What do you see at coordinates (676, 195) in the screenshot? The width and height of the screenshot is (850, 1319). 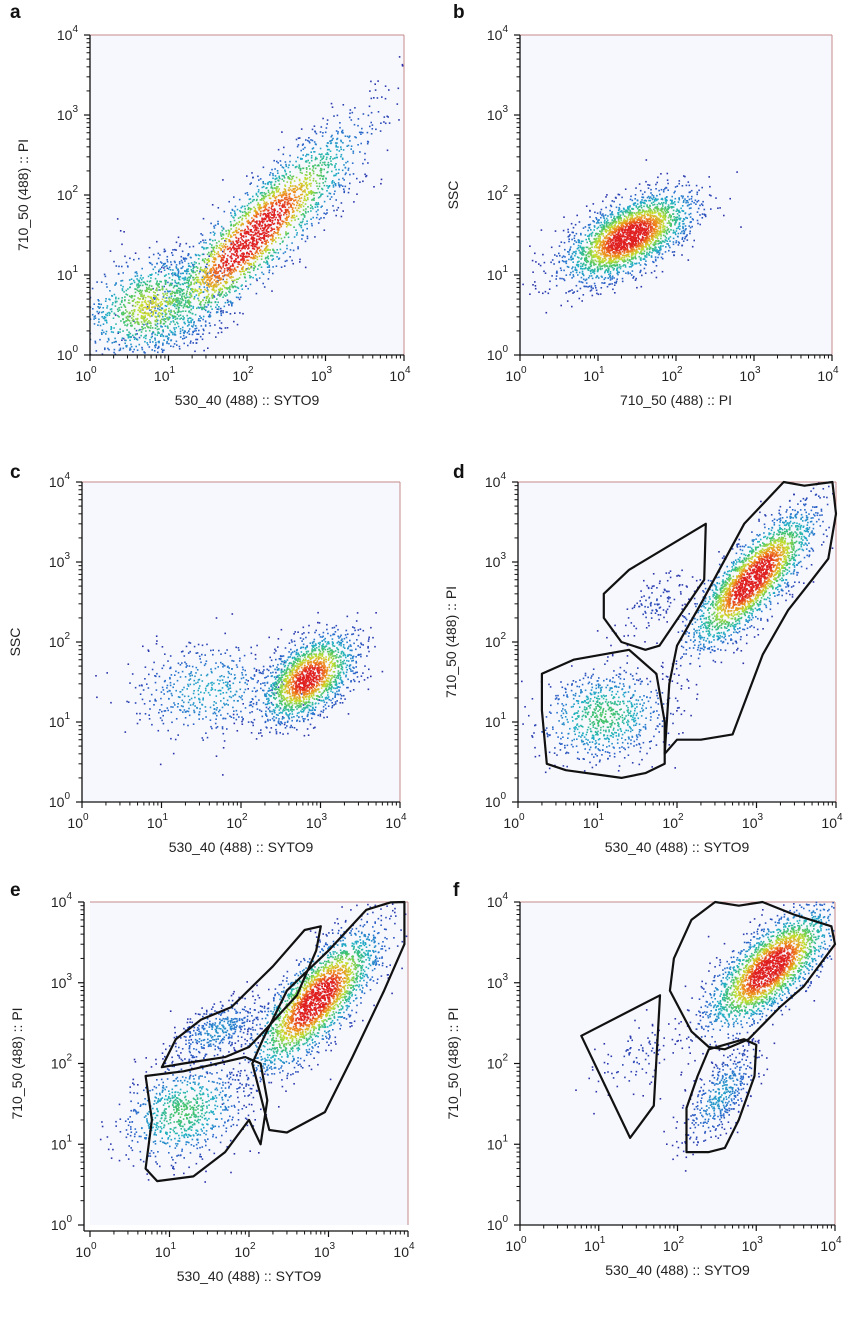 I see `plot-area` at bounding box center [676, 195].